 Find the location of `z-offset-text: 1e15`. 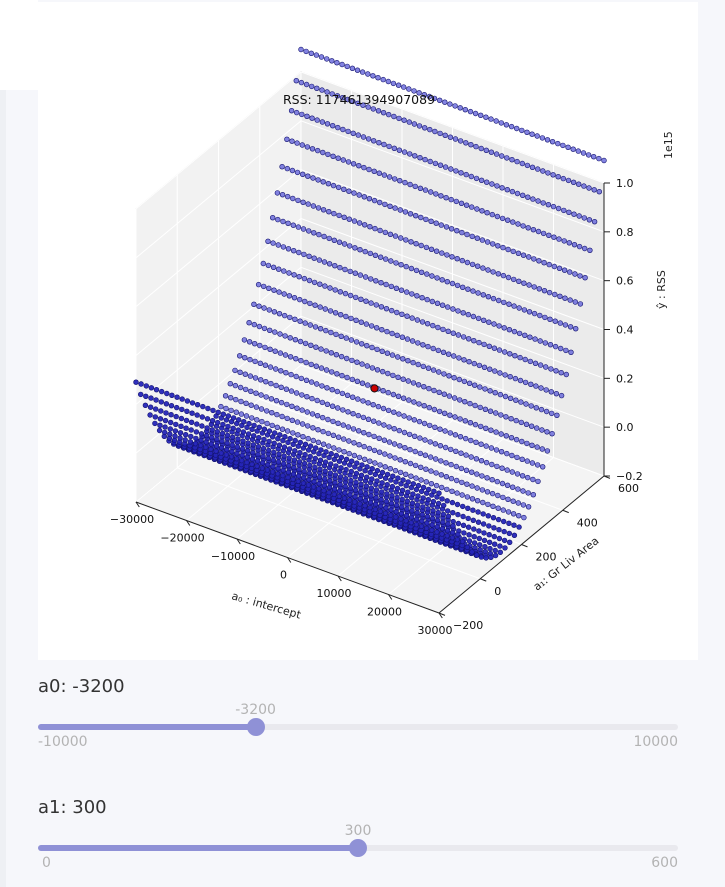

z-offset-text: 1e15 is located at coordinates (668, 145).